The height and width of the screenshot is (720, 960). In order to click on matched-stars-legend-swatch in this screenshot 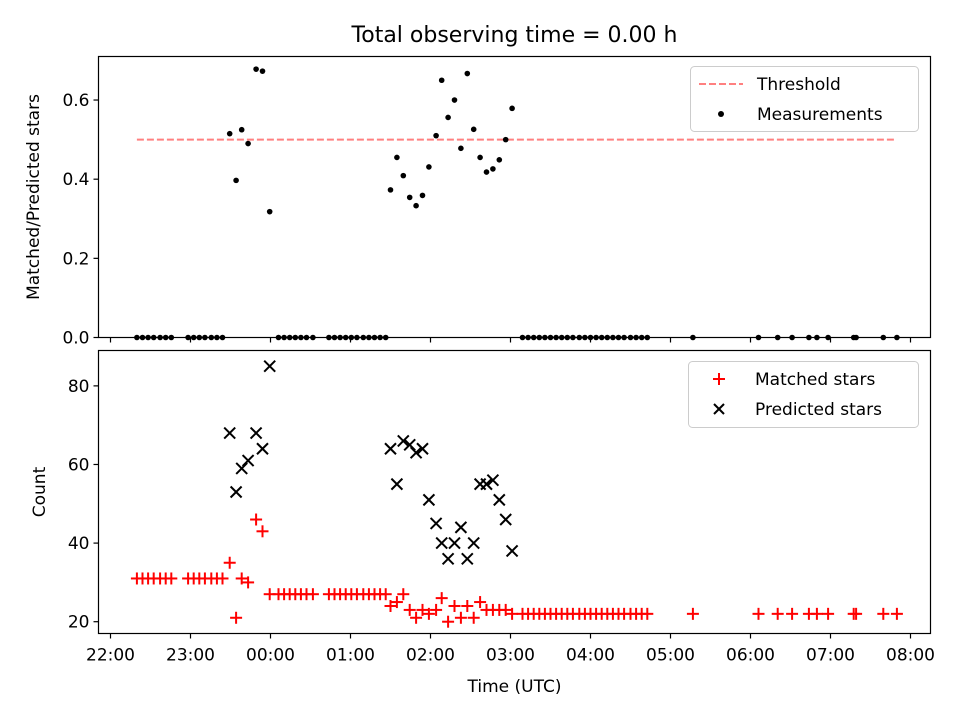, I will do `click(719, 379)`.